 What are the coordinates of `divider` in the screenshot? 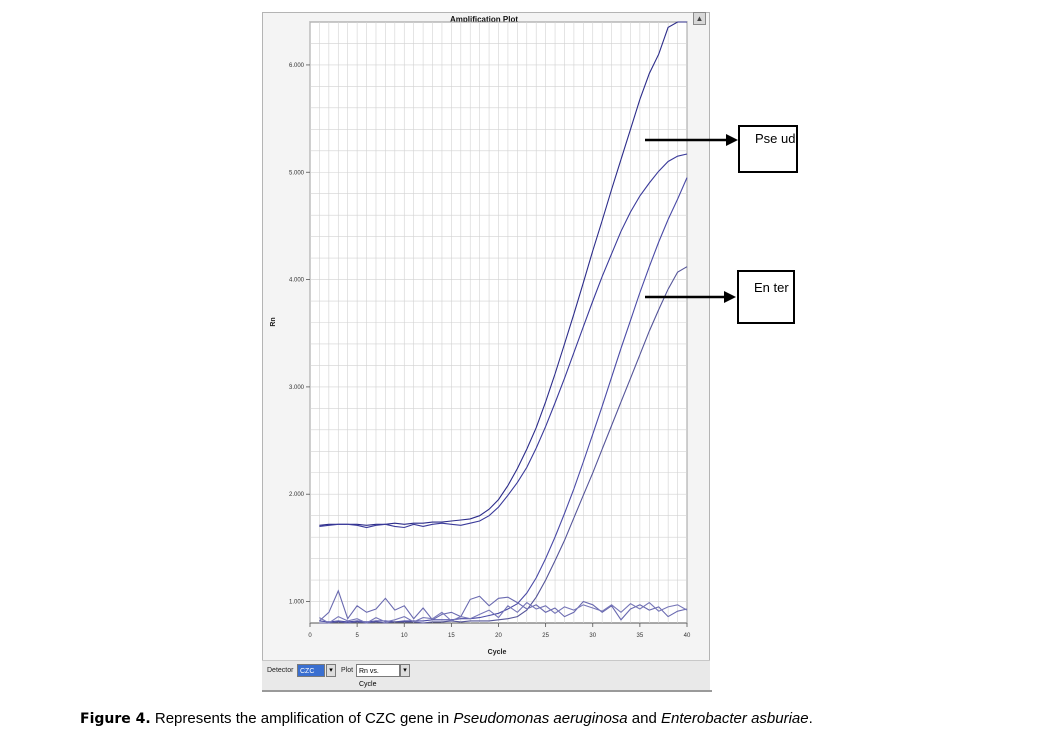 It's located at (487, 691).